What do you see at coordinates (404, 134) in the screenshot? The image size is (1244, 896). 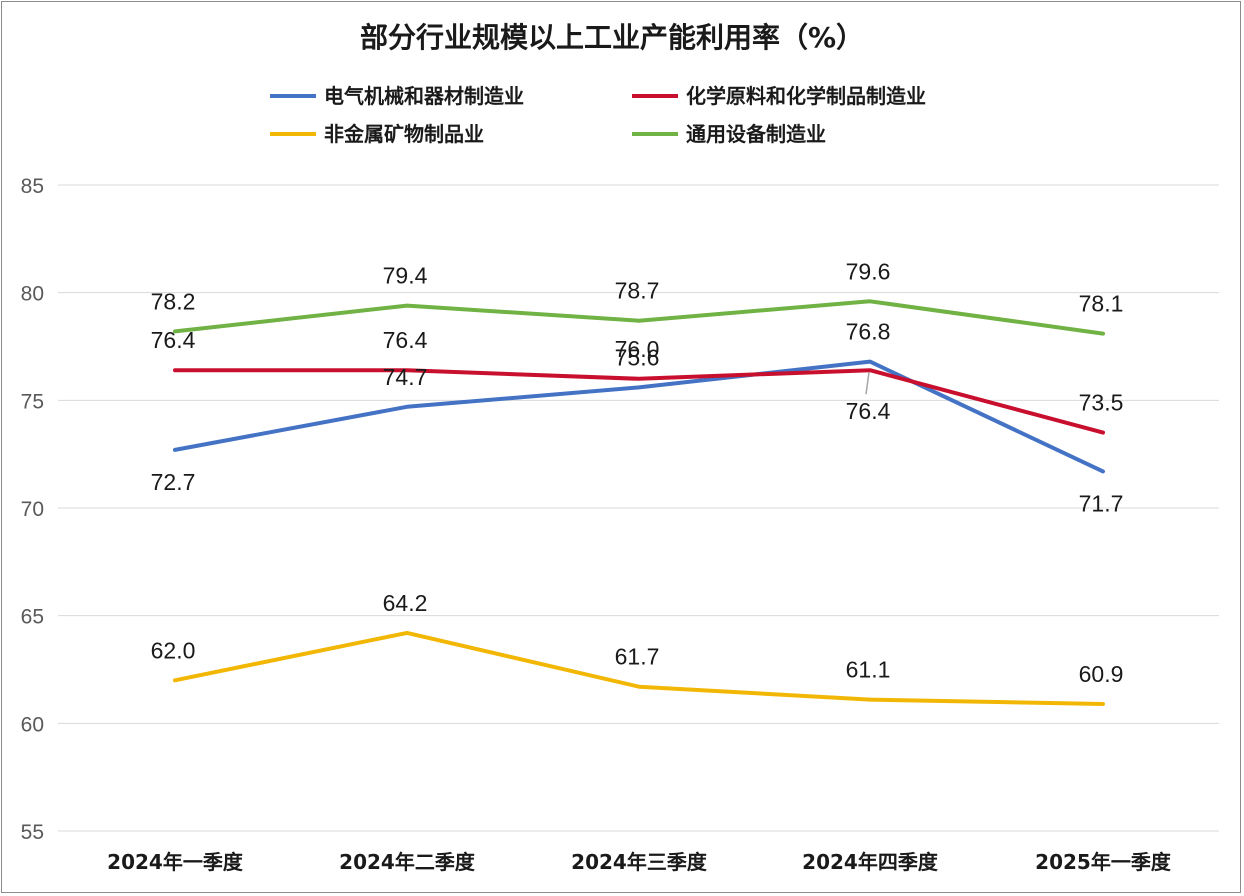 I see `legend-label-nonmetallic: 非金属矿物制品业` at bounding box center [404, 134].